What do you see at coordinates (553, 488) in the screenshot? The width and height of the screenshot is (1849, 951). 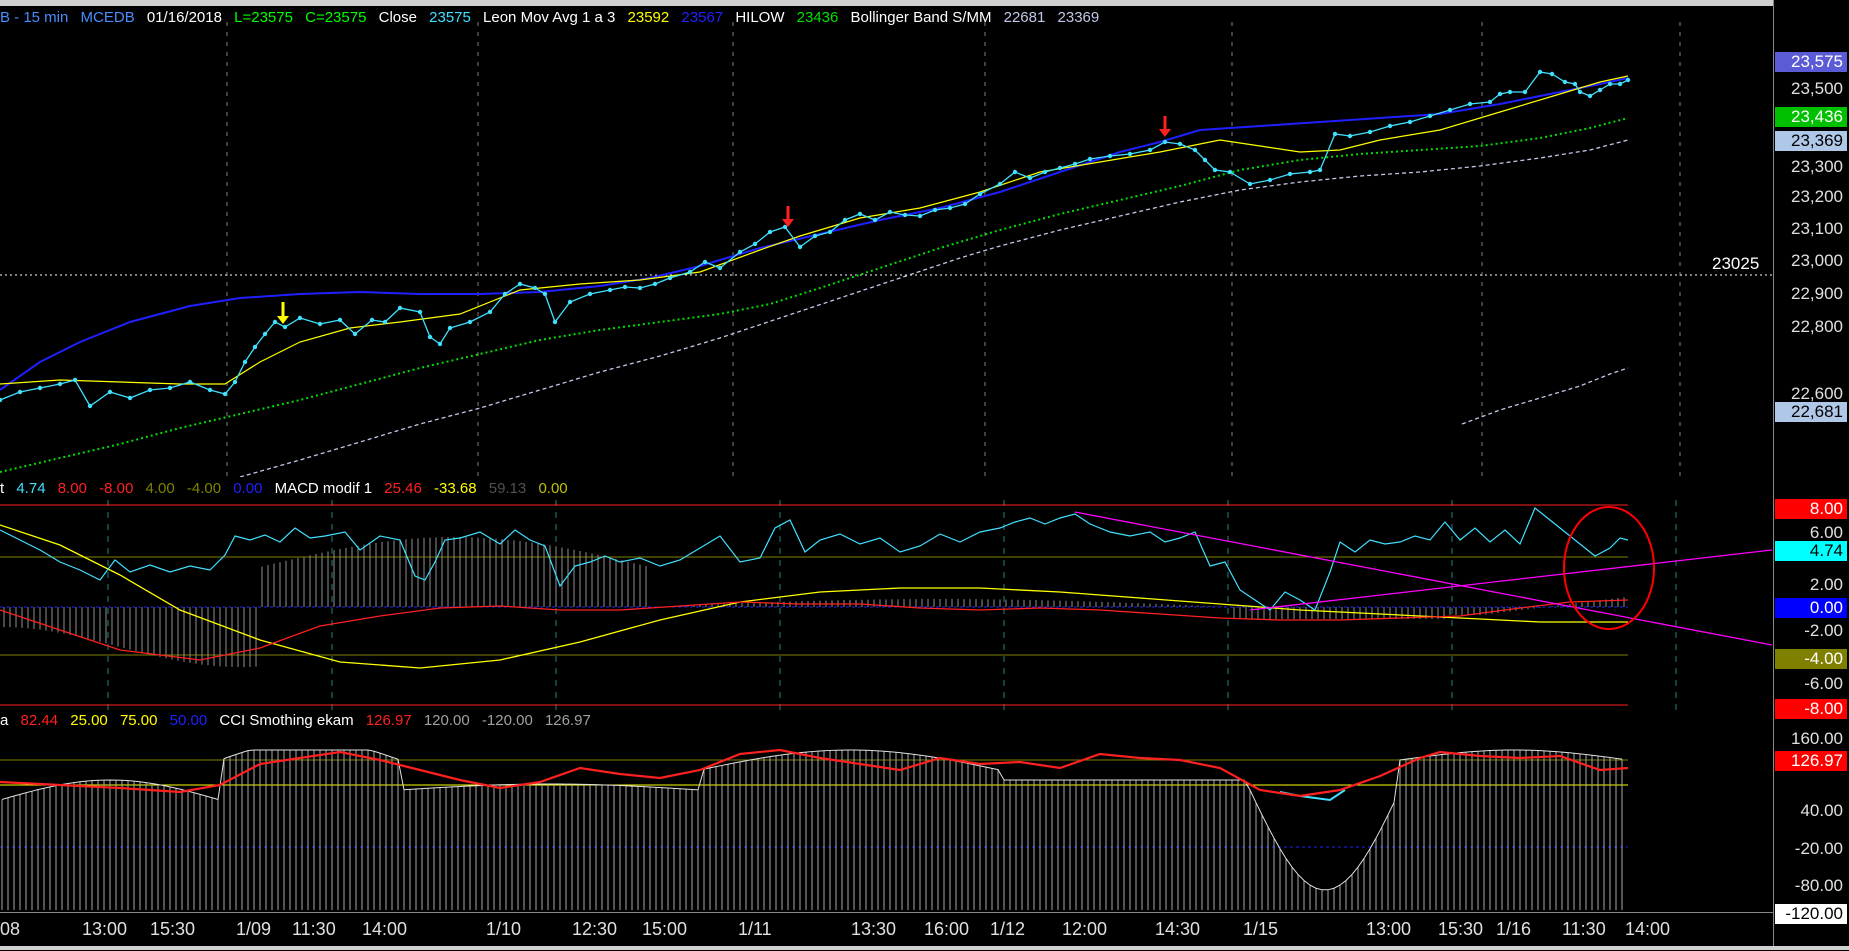 I see `macd-value-10: 0.00` at bounding box center [553, 488].